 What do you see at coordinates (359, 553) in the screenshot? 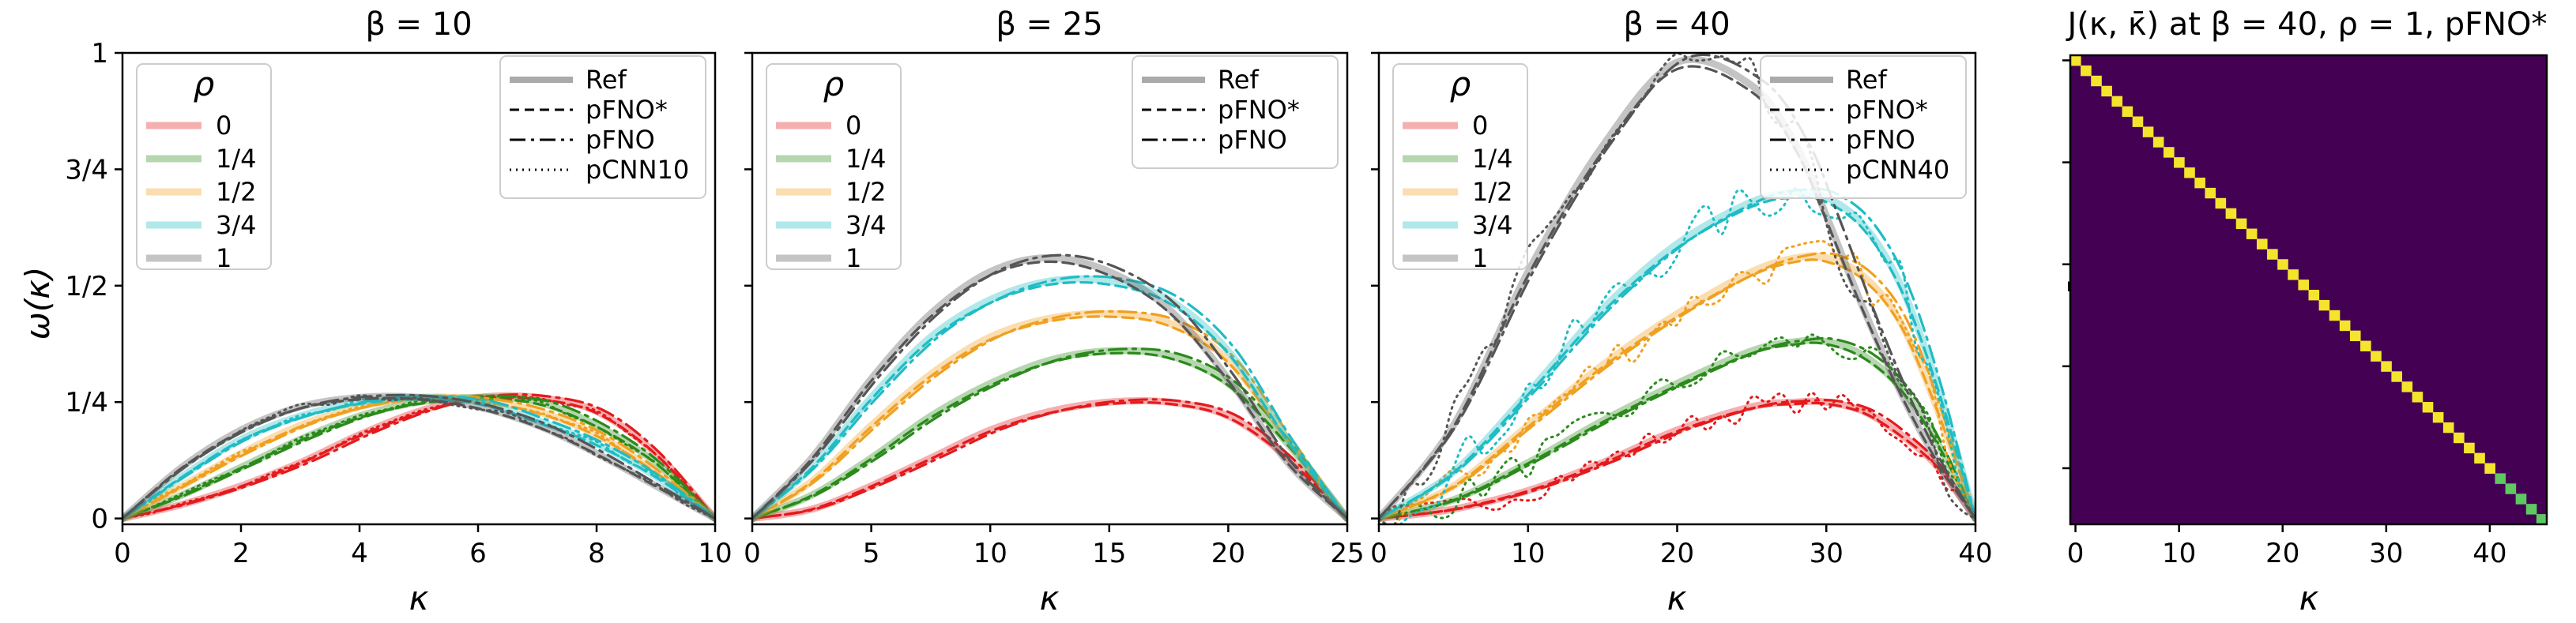
I see `x-tick-label: 4` at bounding box center [359, 553].